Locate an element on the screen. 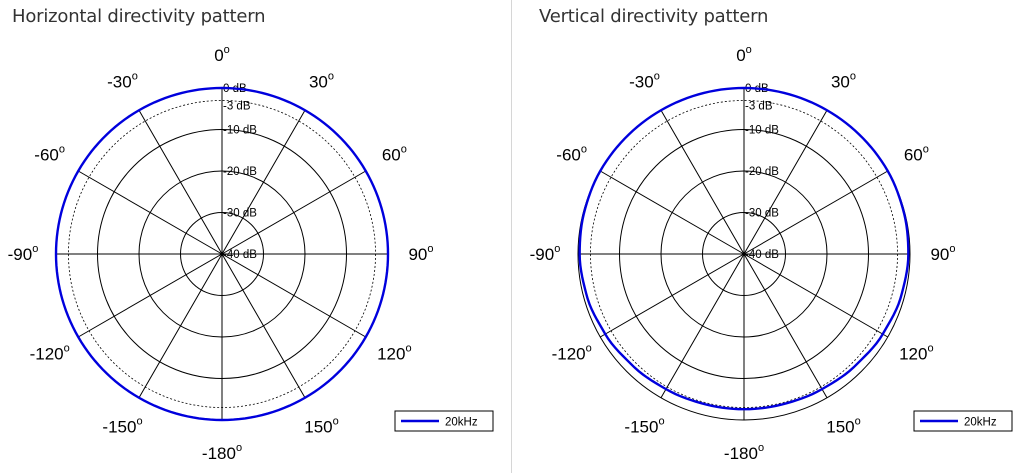 The width and height of the screenshot is (1036, 473). chart-title: Horizontal directivity pattern is located at coordinates (139, 16).